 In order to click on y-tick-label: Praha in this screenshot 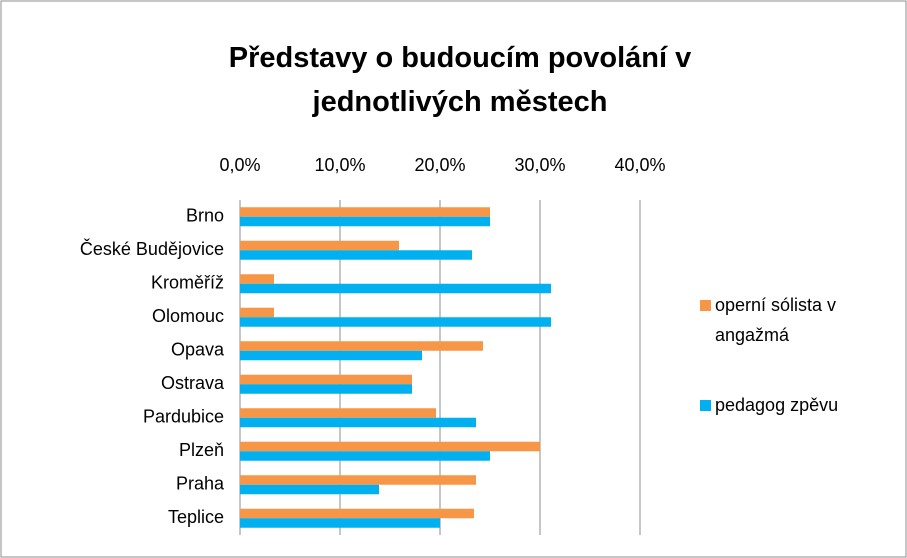, I will do `click(200, 484)`.